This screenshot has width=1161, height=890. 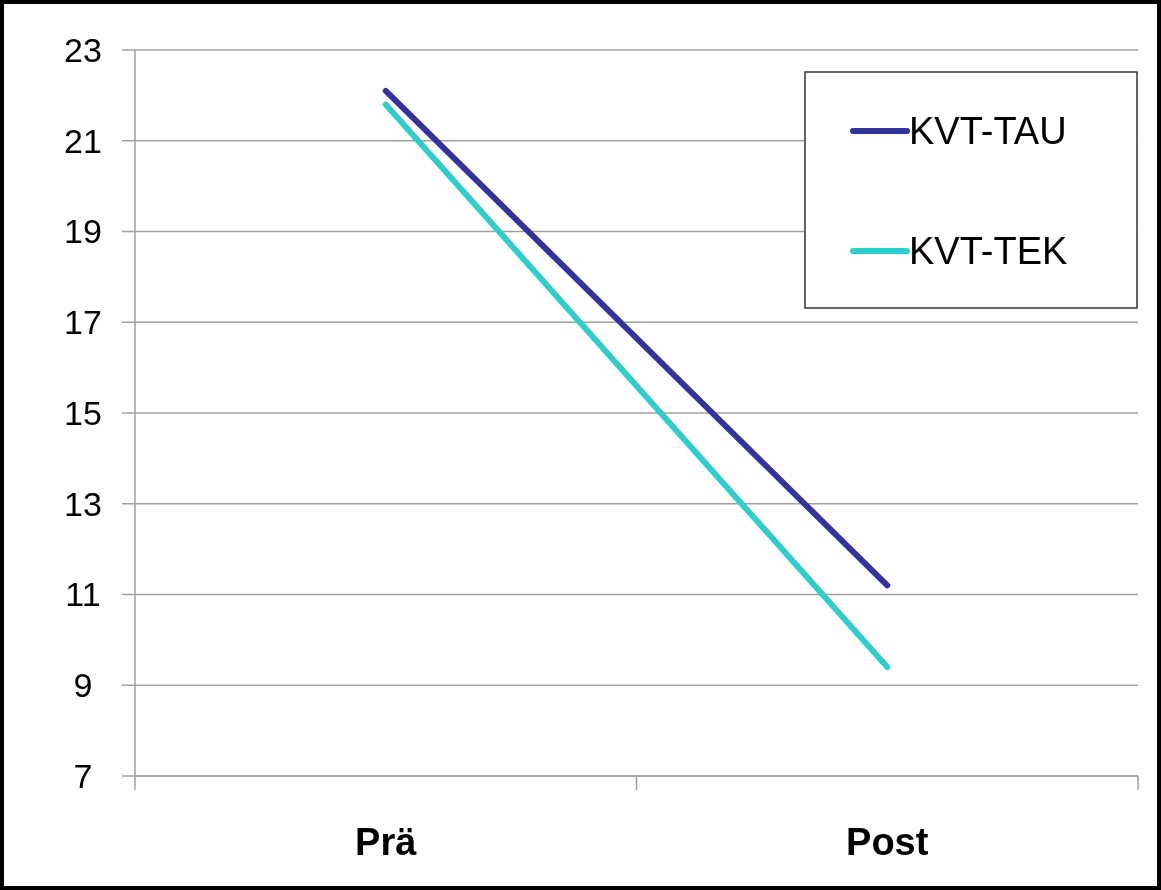 I want to click on x-tick-label: Prä, so click(x=386, y=842).